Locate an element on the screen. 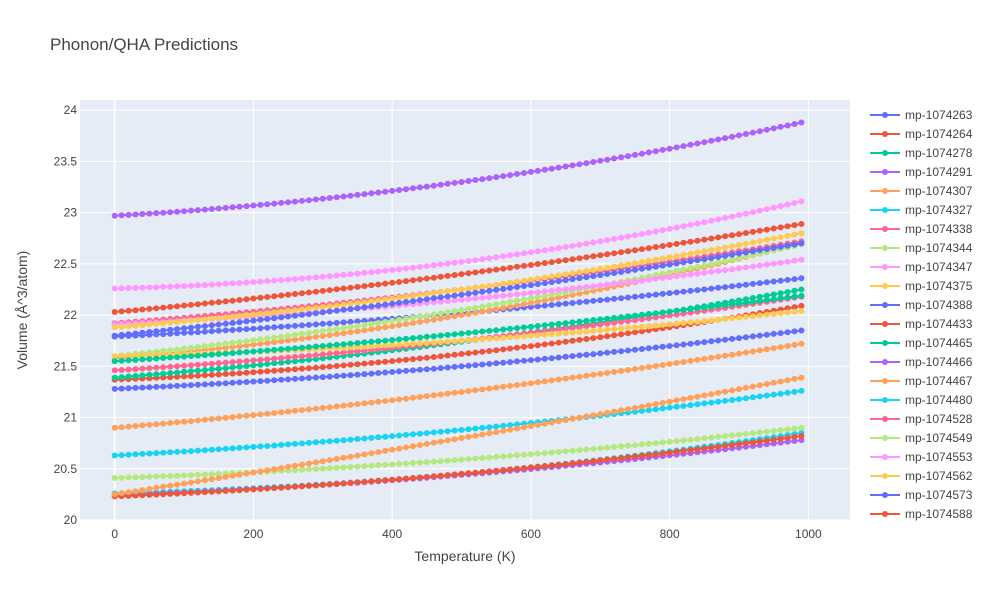 This screenshot has width=1000, height=600. legend-item: mp-1074553 is located at coordinates (921, 457).